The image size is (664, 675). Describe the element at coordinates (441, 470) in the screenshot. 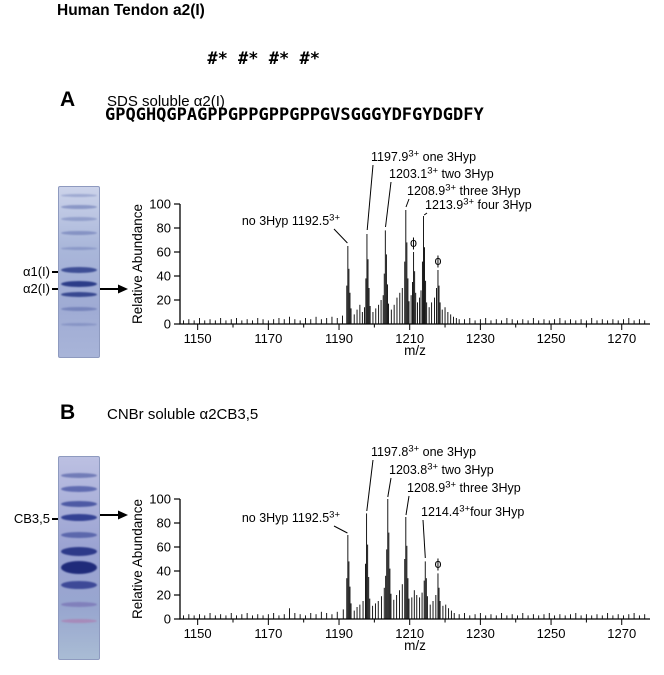

I see `peak-annotation: 1203.83+ two 3Hyp` at that location.